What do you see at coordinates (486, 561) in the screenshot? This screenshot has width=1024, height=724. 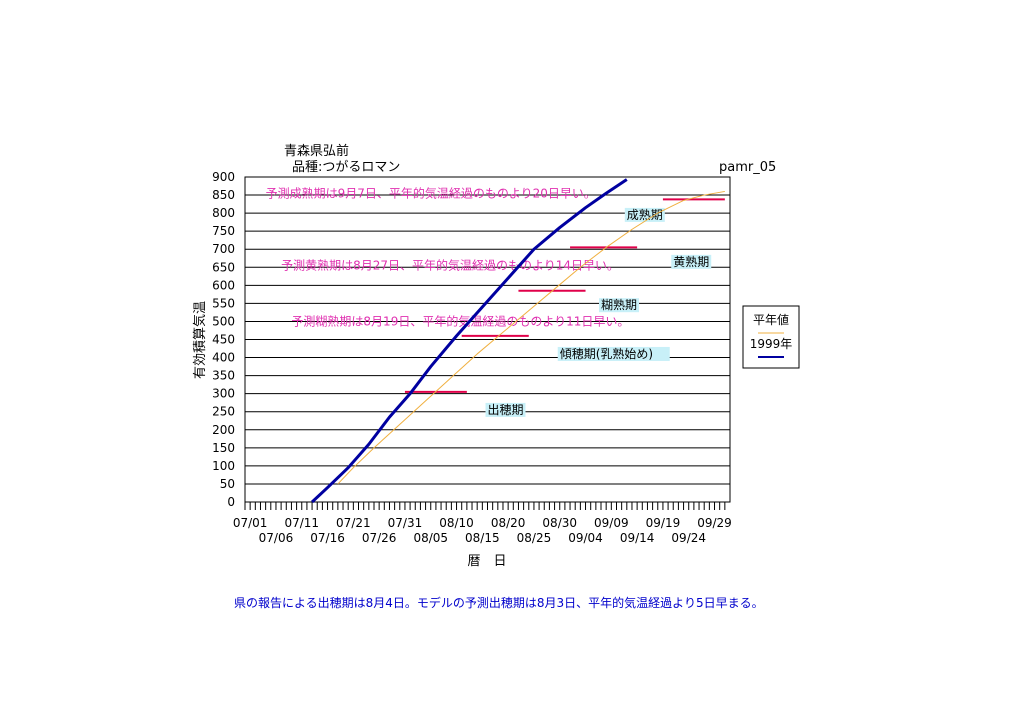 I see `x-axis-label: 暦 日` at bounding box center [486, 561].